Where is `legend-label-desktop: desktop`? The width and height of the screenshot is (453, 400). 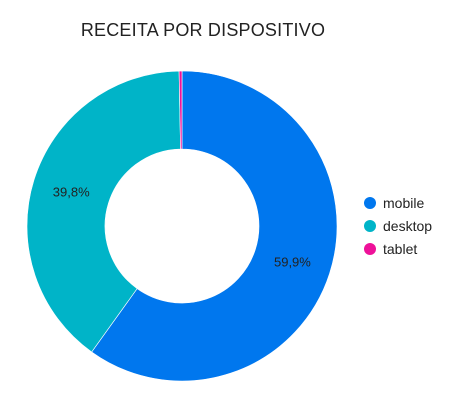 legend-label-desktop: desktop is located at coordinates (408, 225).